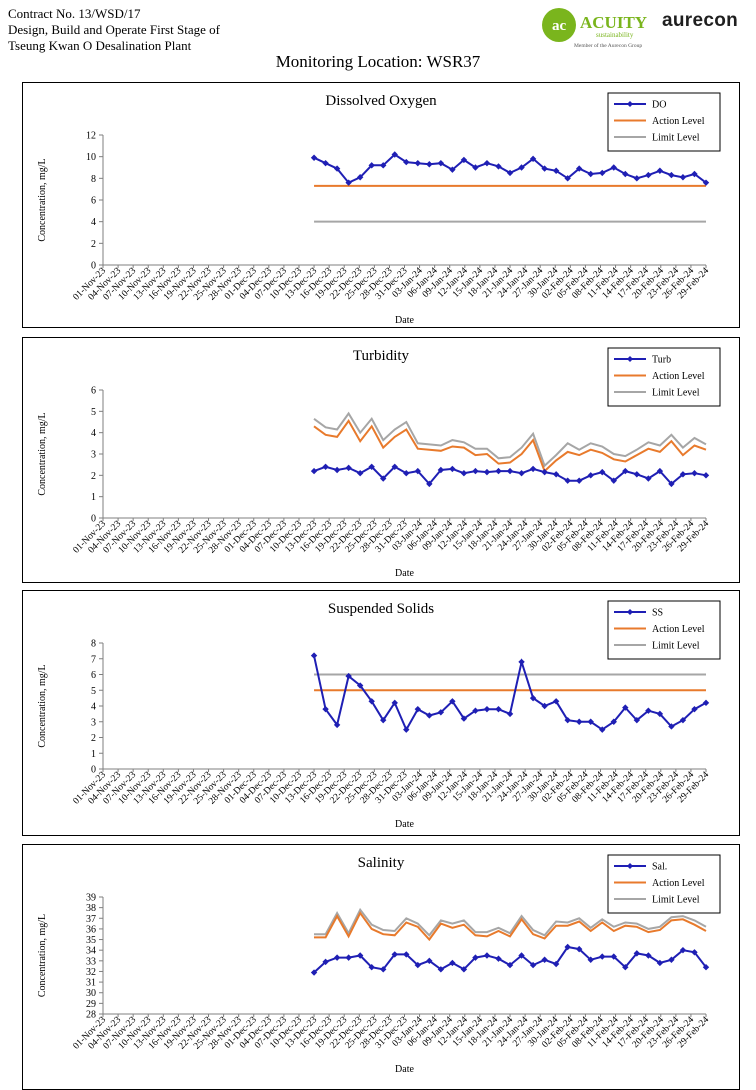 This screenshot has height=1090, width=756. Describe the element at coordinates (93, 644) in the screenshot. I see `y-tick-label: 8` at that location.